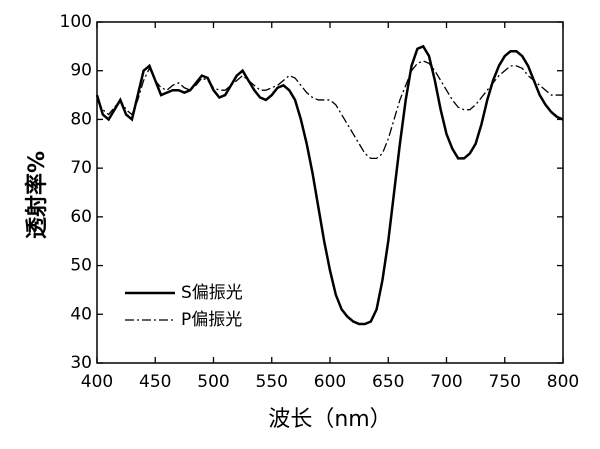  Describe the element at coordinates (81, 363) in the screenshot. I see `y-tick-label: 30` at that location.